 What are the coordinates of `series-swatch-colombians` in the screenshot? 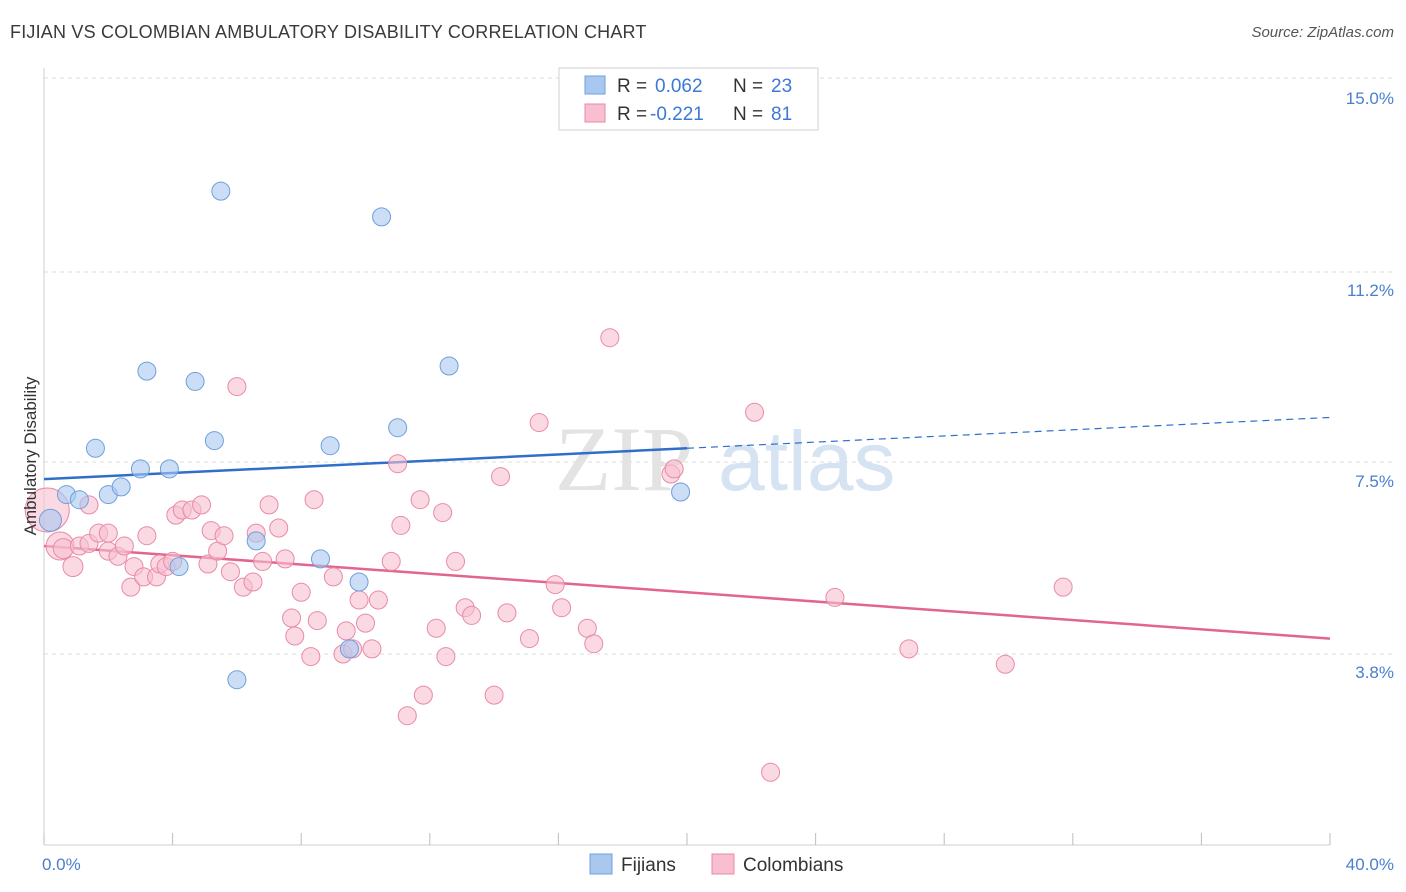 It's located at (723, 864).